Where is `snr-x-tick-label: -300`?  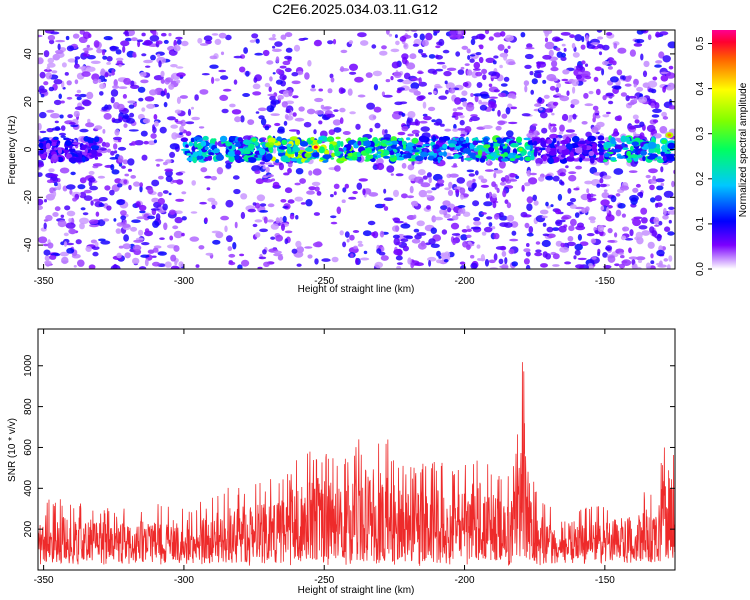
snr-x-tick-label: -300 is located at coordinates (184, 580).